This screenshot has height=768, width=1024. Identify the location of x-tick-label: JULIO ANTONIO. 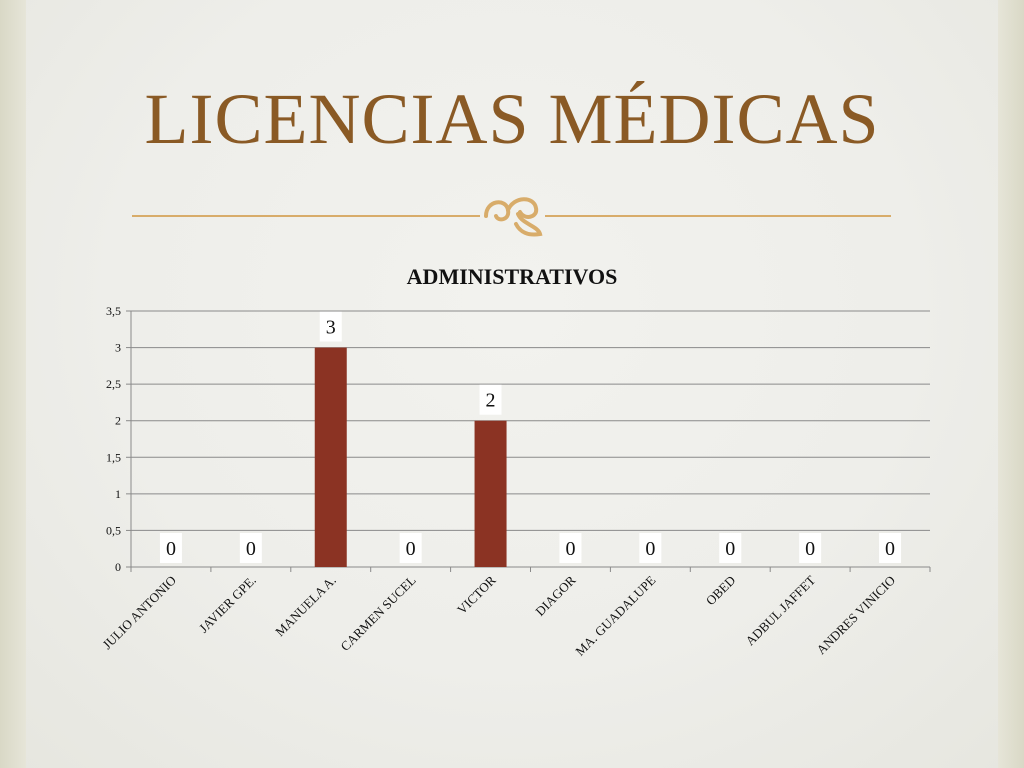
(139, 613).